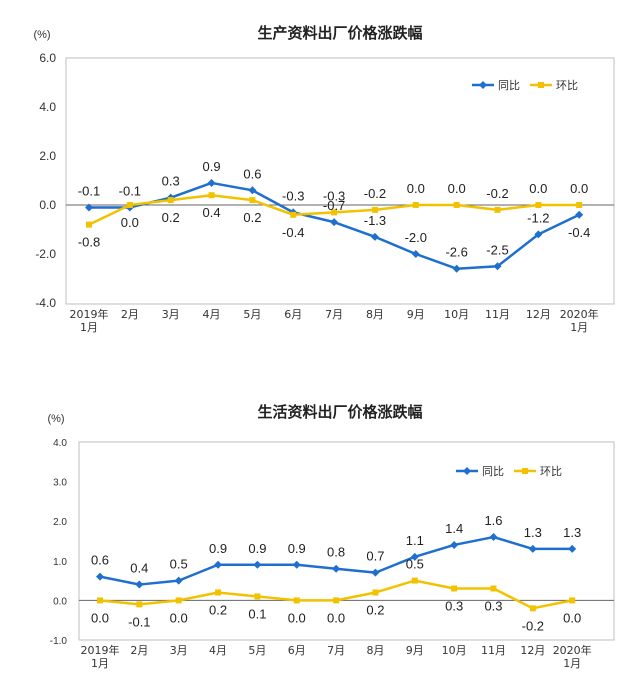 The image size is (629, 698). I want to click on yoy-data-label: -2.6, so click(456, 252).